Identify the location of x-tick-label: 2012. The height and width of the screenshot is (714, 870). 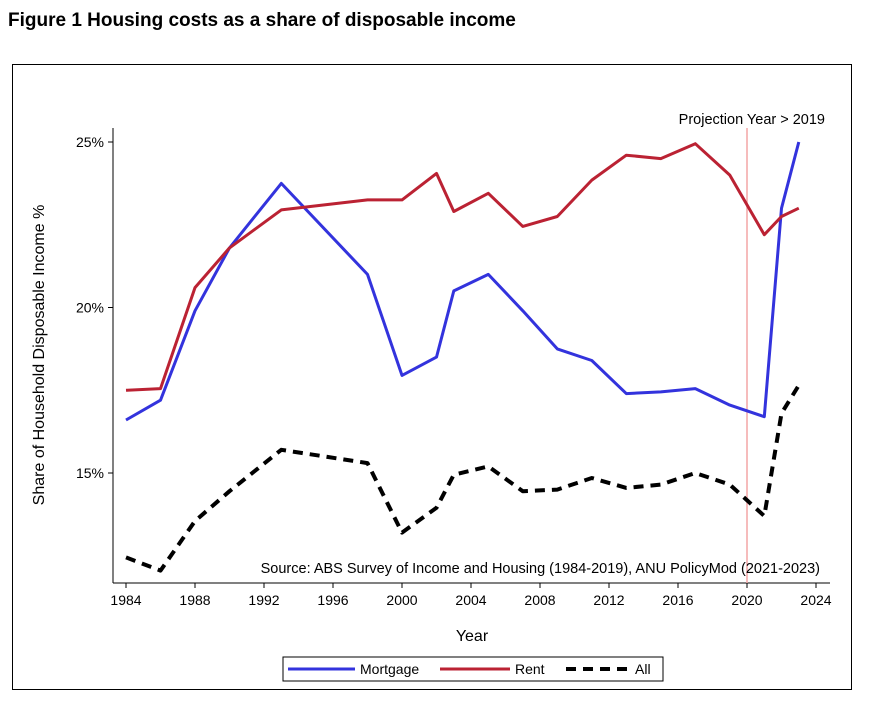
(608, 600).